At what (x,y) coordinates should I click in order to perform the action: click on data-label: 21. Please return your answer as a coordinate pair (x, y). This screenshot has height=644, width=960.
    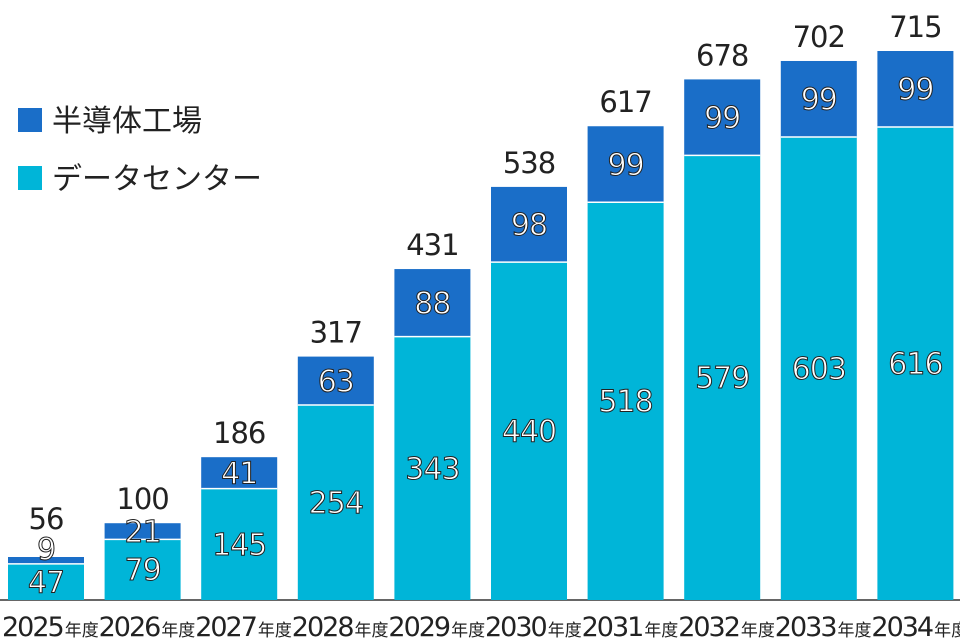
    Looking at the image, I should click on (143, 532).